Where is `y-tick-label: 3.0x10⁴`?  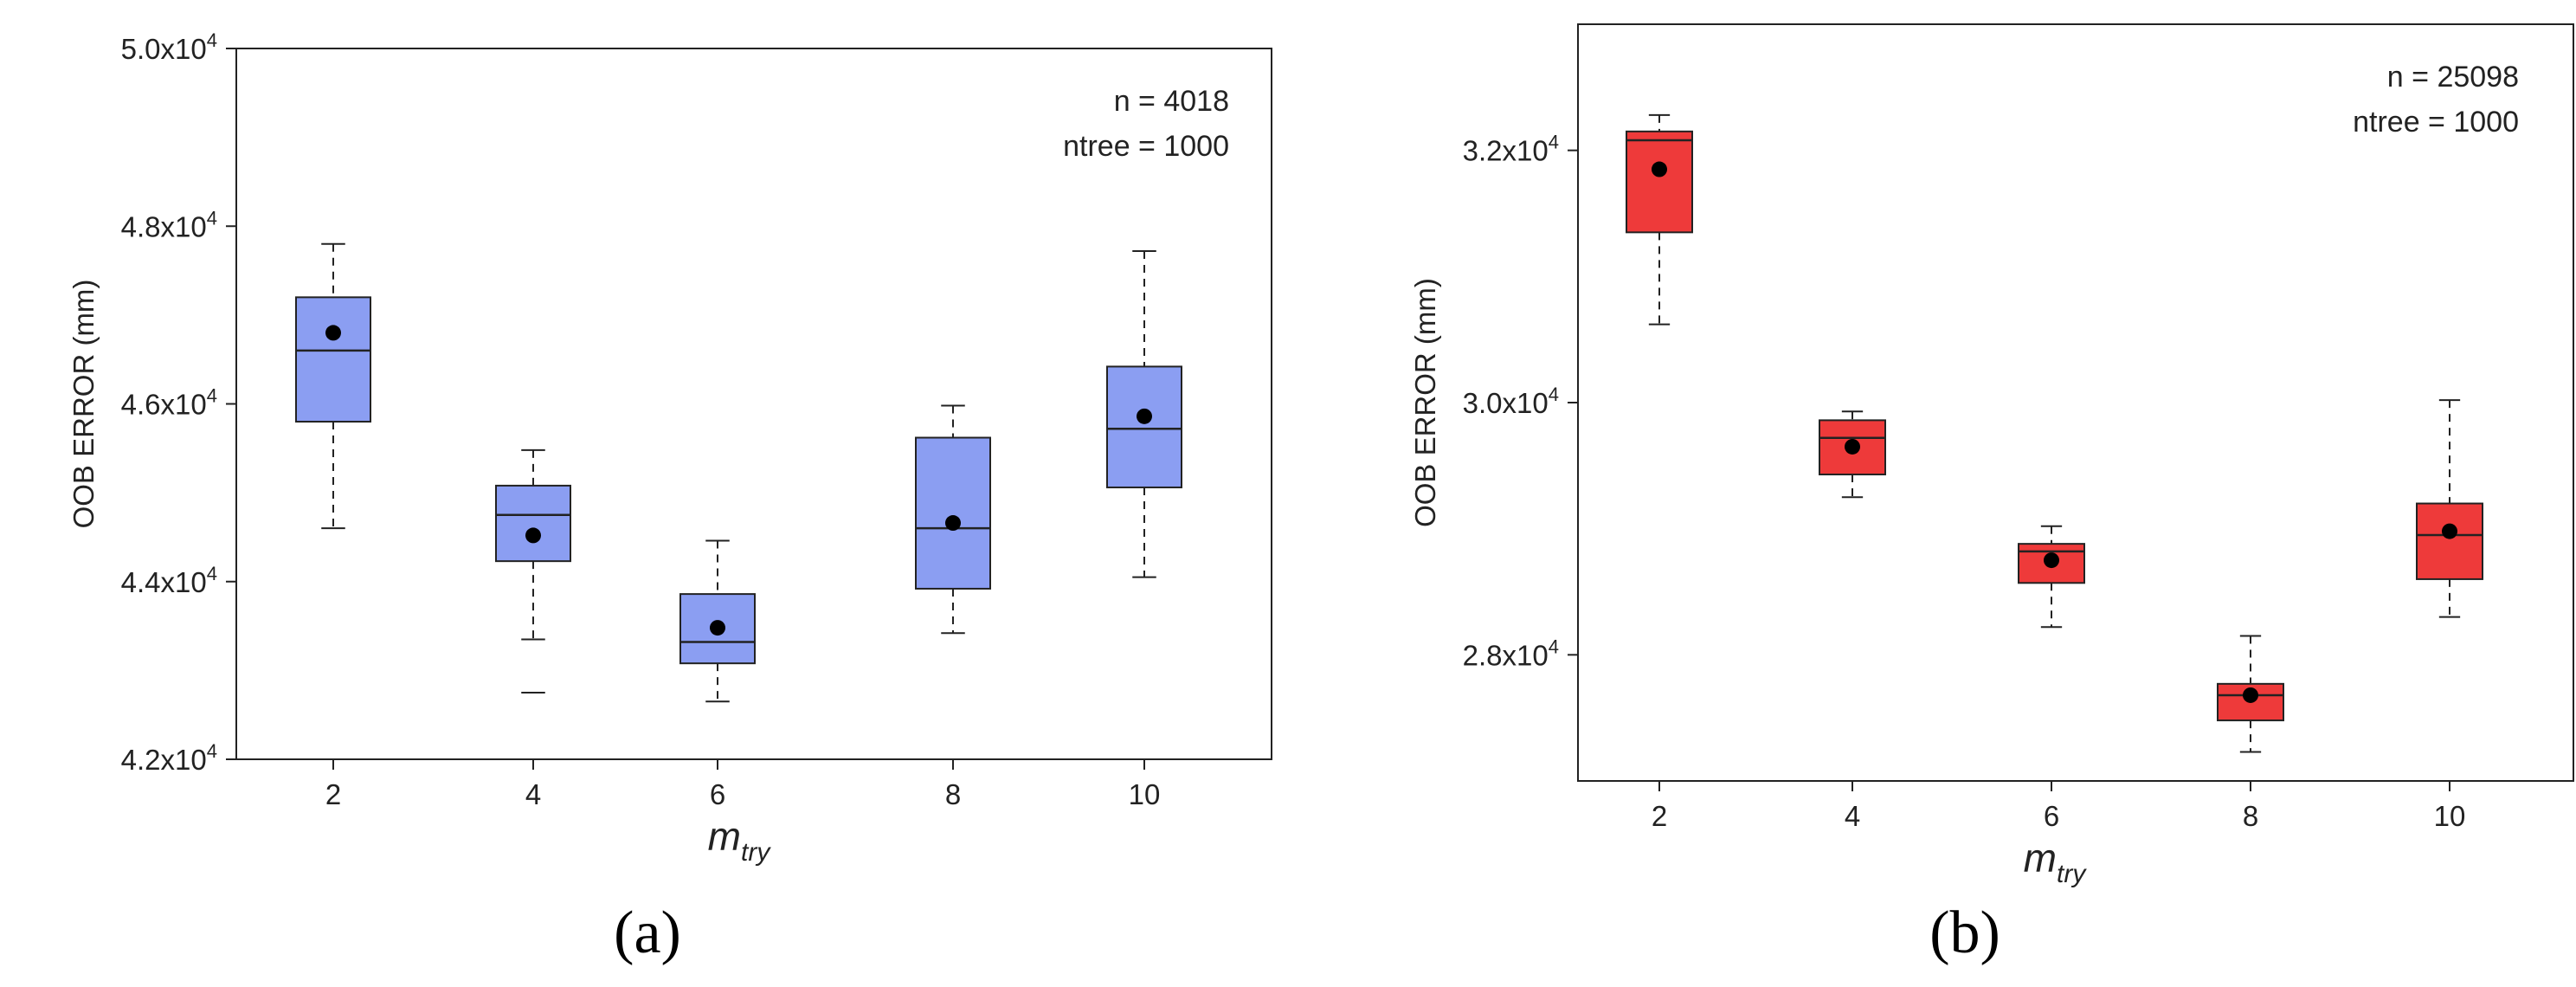
y-tick-label: 3.0x10⁴ is located at coordinates (1511, 401).